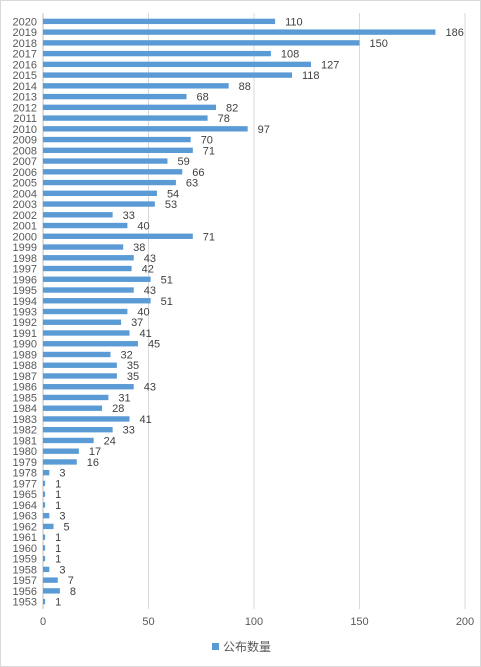 Image resolution: width=481 pixels, height=667 pixels. I want to click on data-label: 35, so click(133, 377).